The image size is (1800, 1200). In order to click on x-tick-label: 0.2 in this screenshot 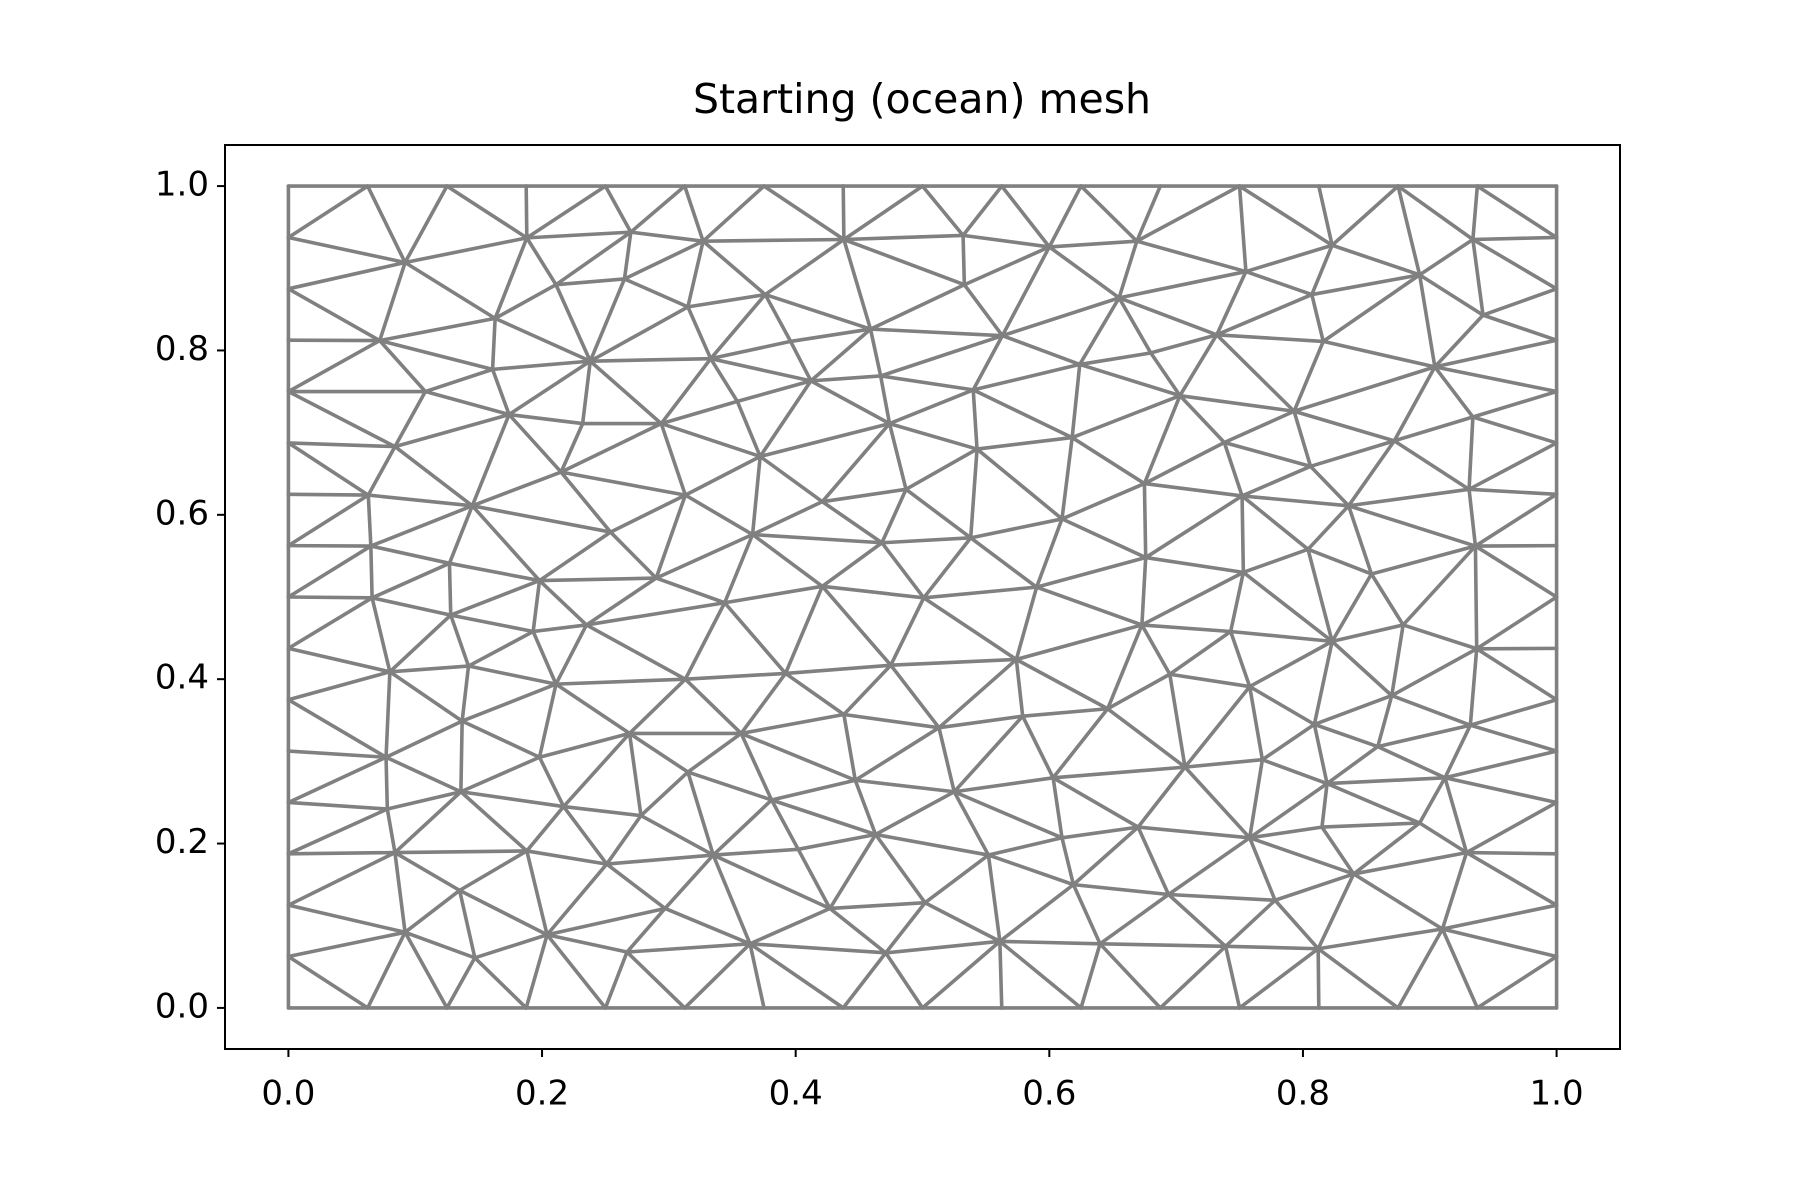, I will do `click(542, 1094)`.